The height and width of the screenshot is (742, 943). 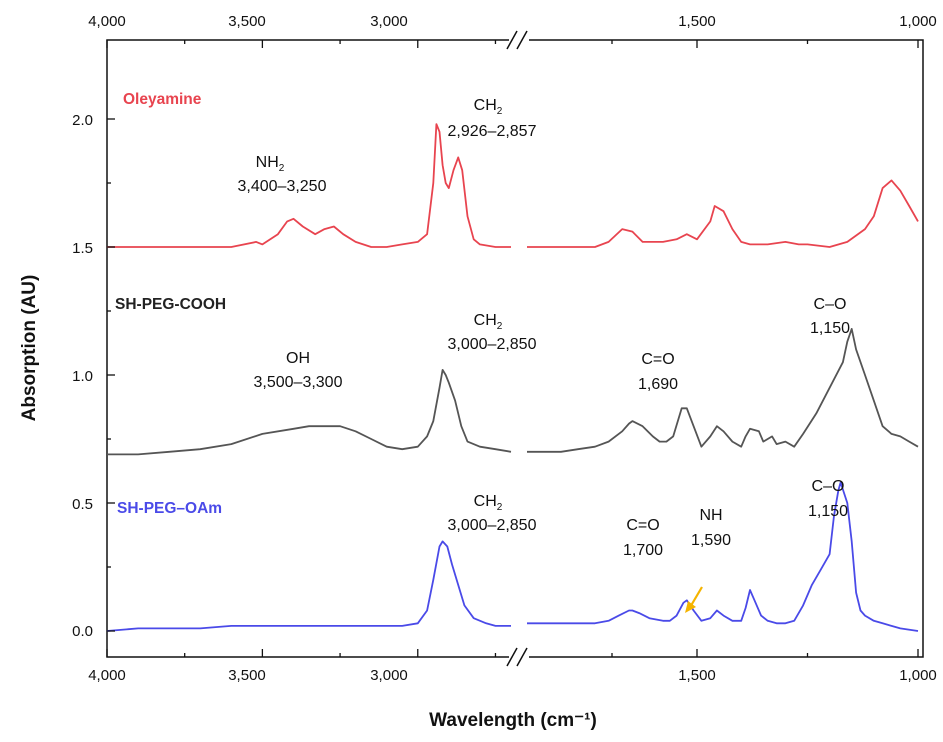 What do you see at coordinates (170, 304) in the screenshot?
I see `series-label-sh-peg-cooh: SH-PEG-COOH` at bounding box center [170, 304].